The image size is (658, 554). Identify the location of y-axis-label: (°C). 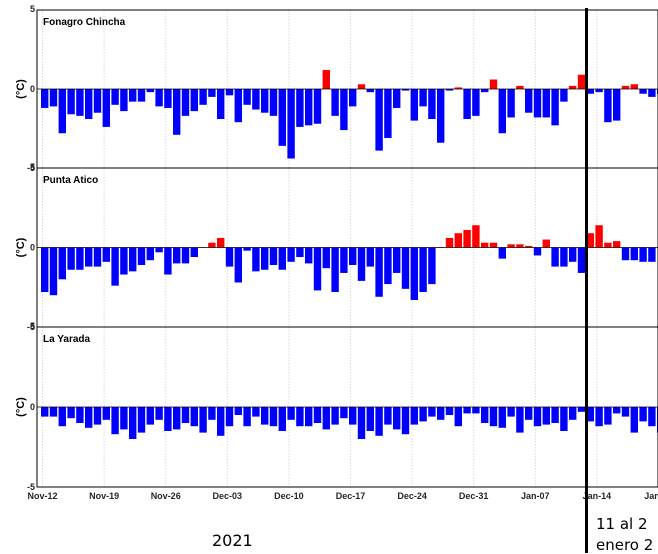
(21, 407).